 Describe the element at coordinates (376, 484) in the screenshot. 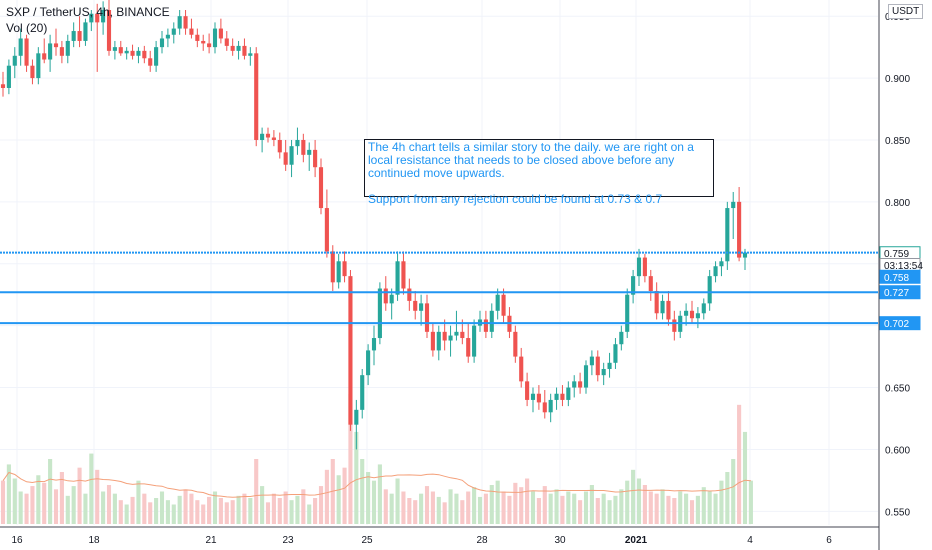

I see `volume-moving-average-line` at that location.